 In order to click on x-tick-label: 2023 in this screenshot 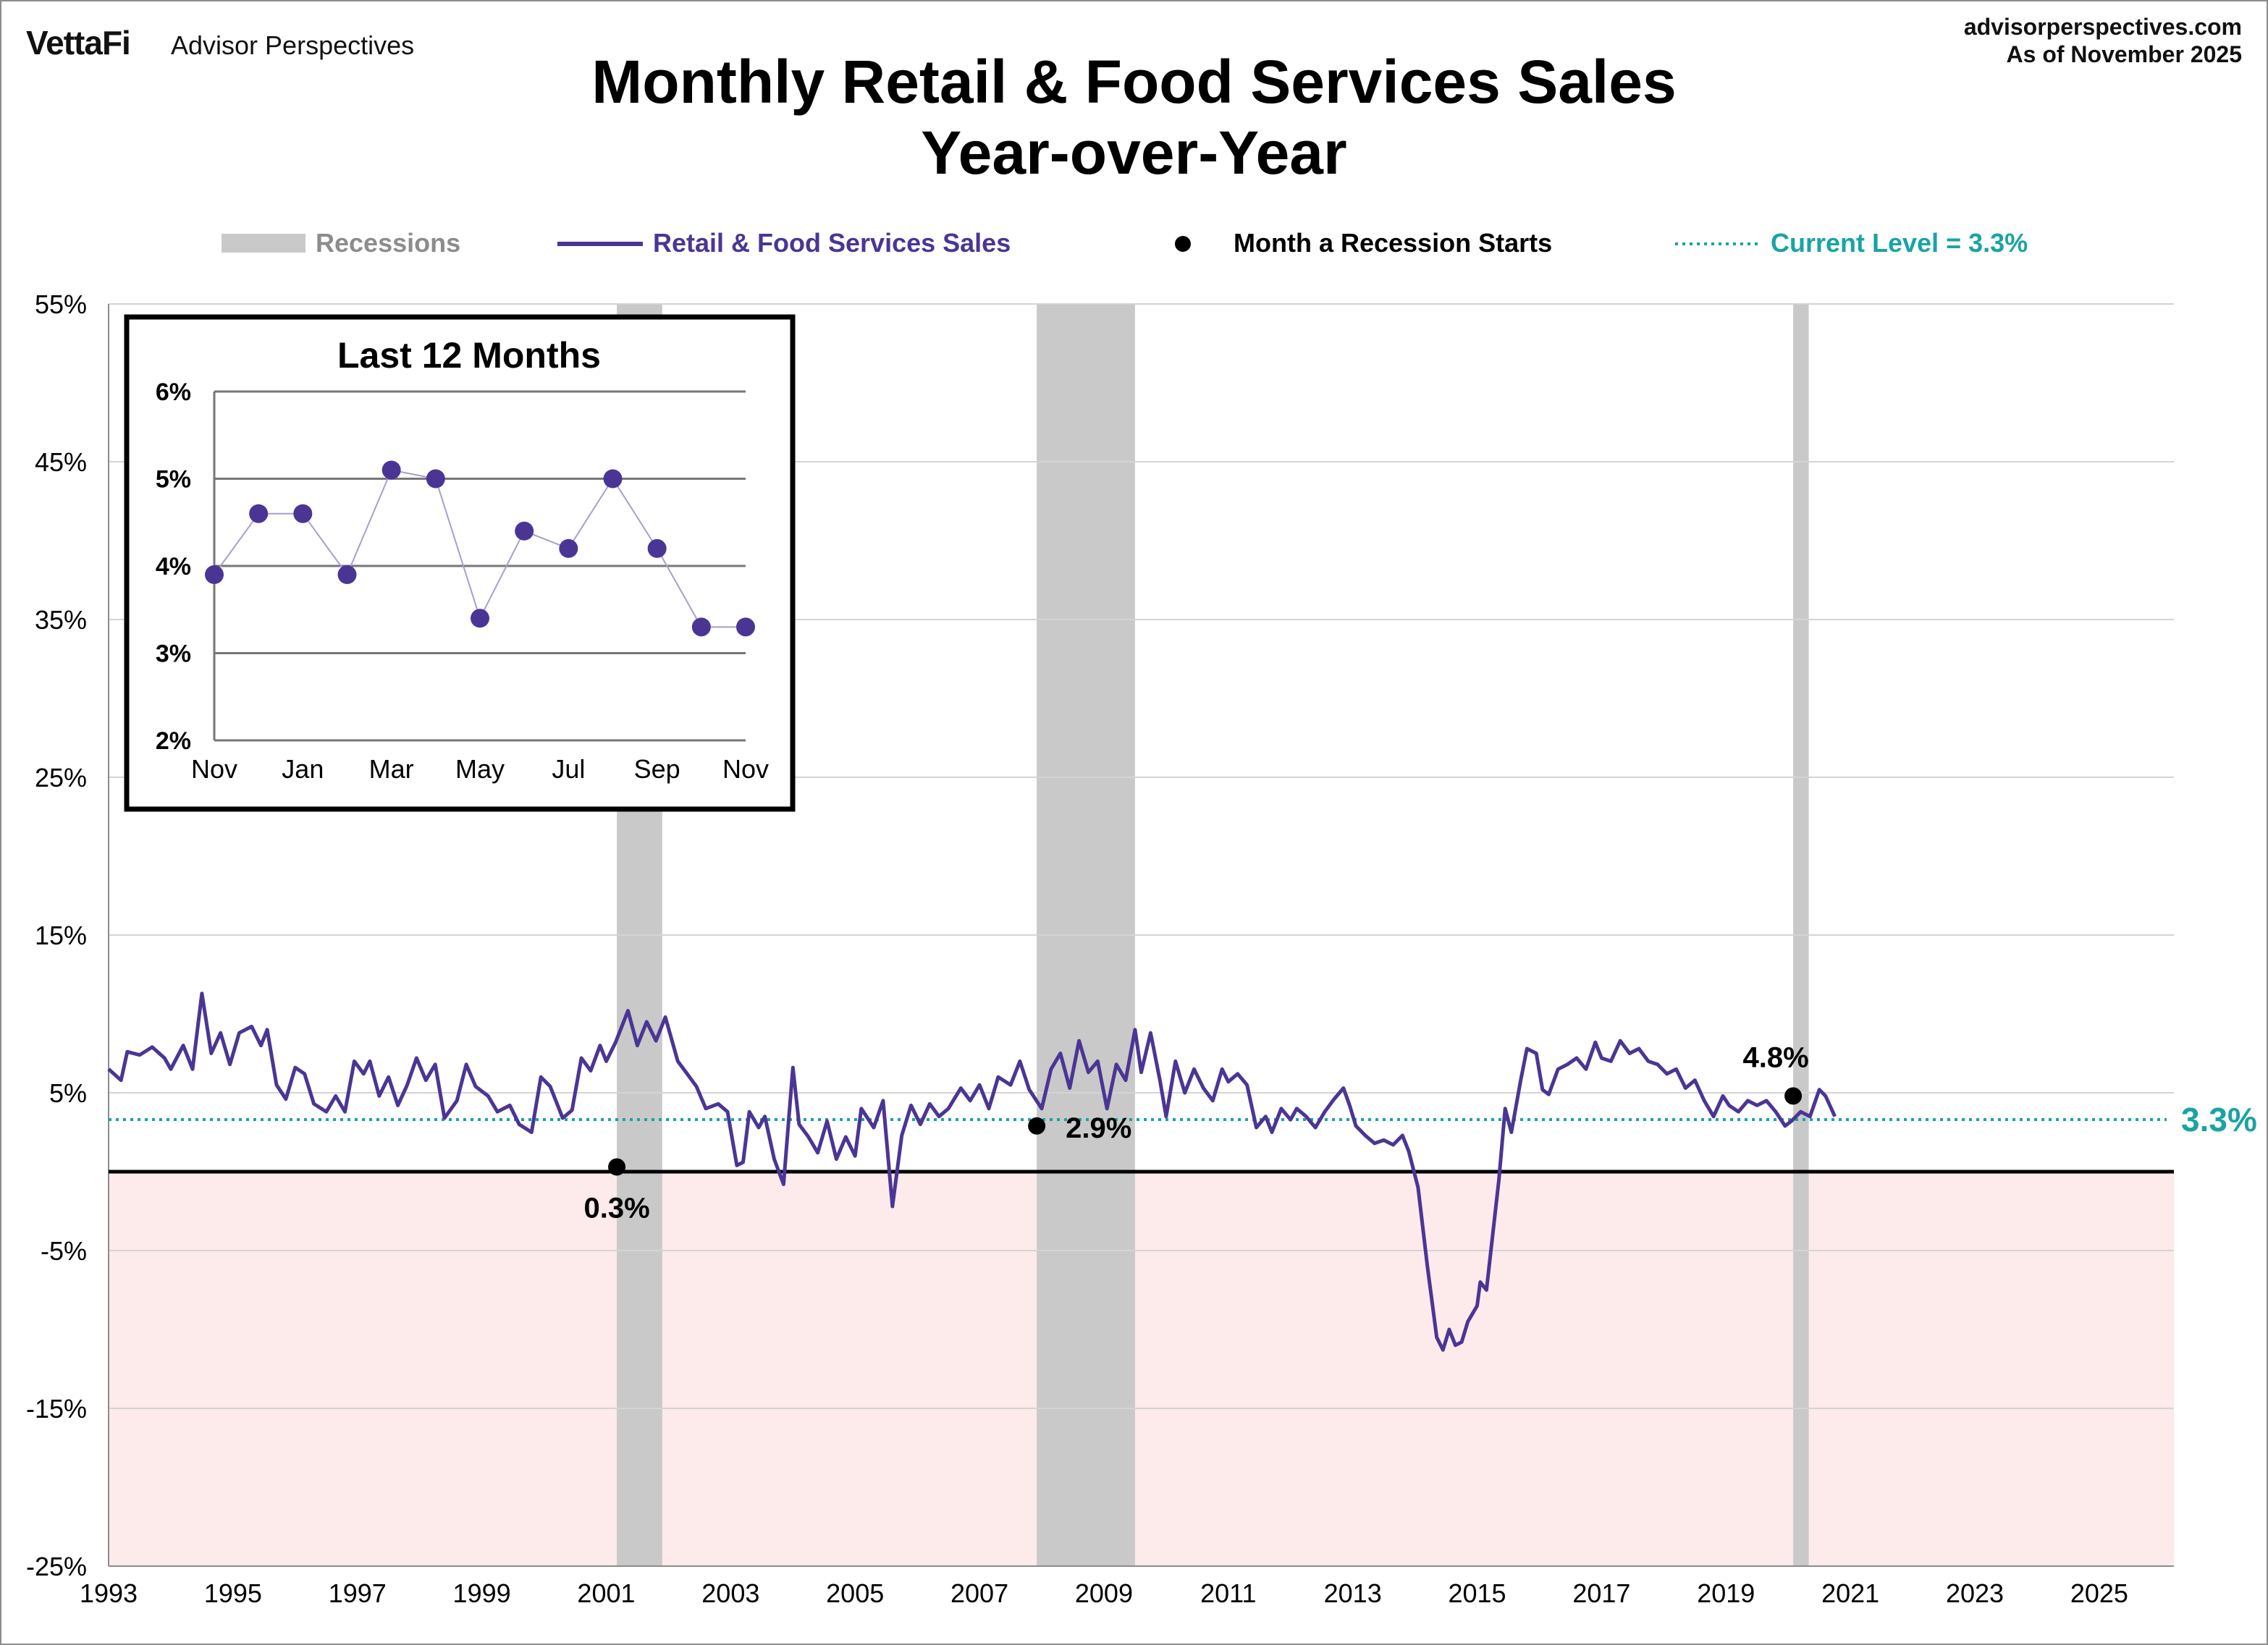, I will do `click(1975, 1593)`.